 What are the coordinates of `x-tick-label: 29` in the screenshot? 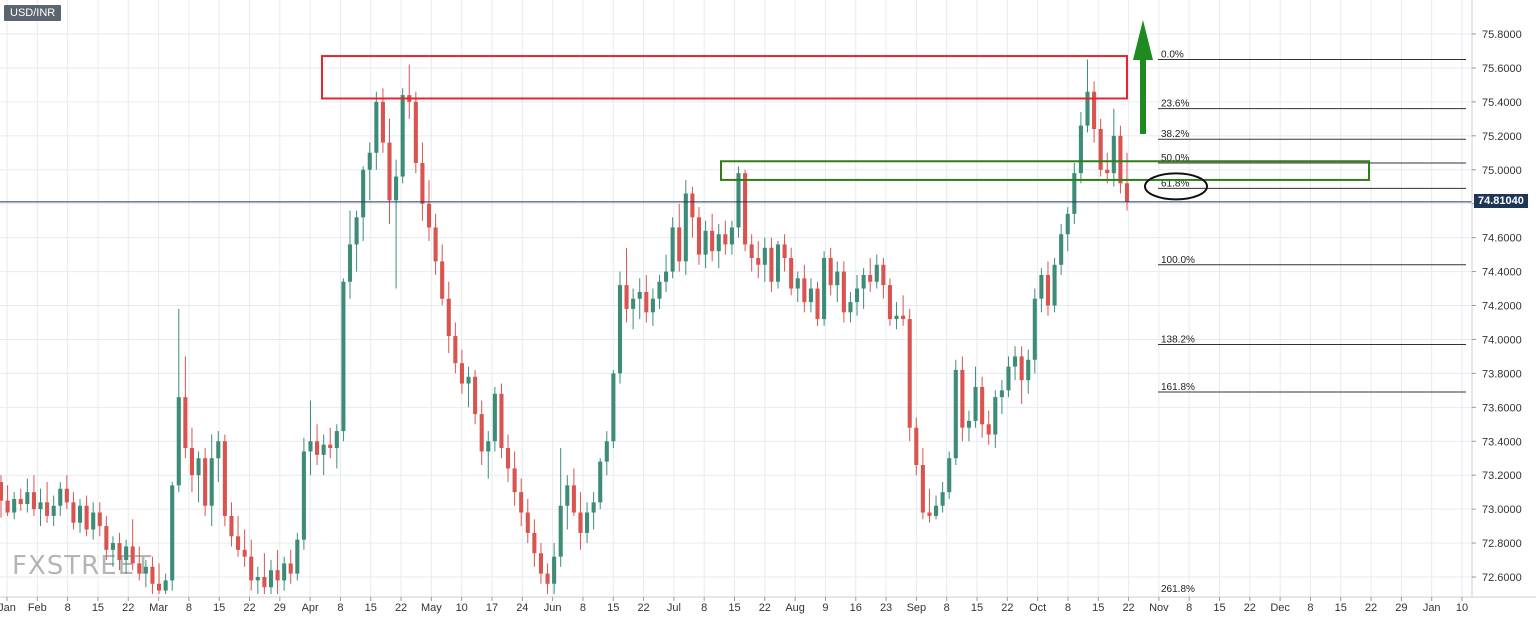 It's located at (1401, 608).